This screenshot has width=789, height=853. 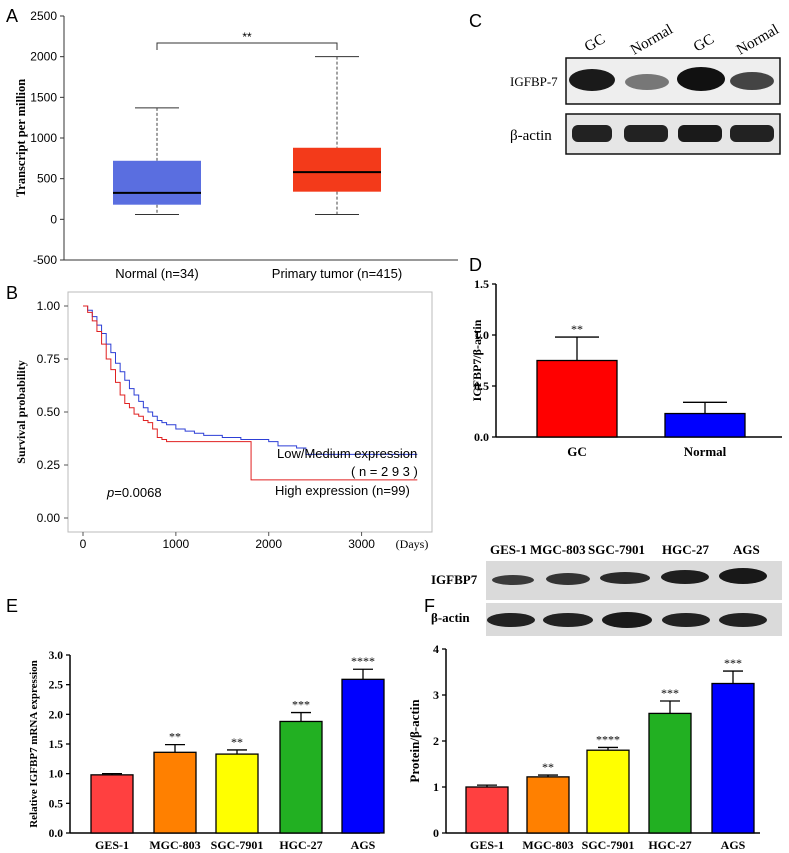 I want to click on y-tick-label: 2, so click(x=436, y=741).